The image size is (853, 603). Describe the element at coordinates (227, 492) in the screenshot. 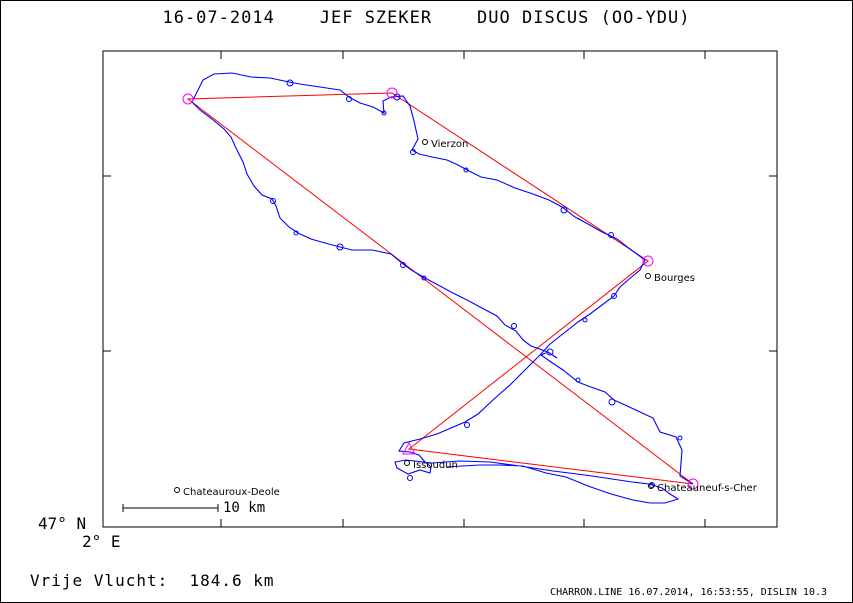

I see `city-label: Chateauroux-Deole` at that location.